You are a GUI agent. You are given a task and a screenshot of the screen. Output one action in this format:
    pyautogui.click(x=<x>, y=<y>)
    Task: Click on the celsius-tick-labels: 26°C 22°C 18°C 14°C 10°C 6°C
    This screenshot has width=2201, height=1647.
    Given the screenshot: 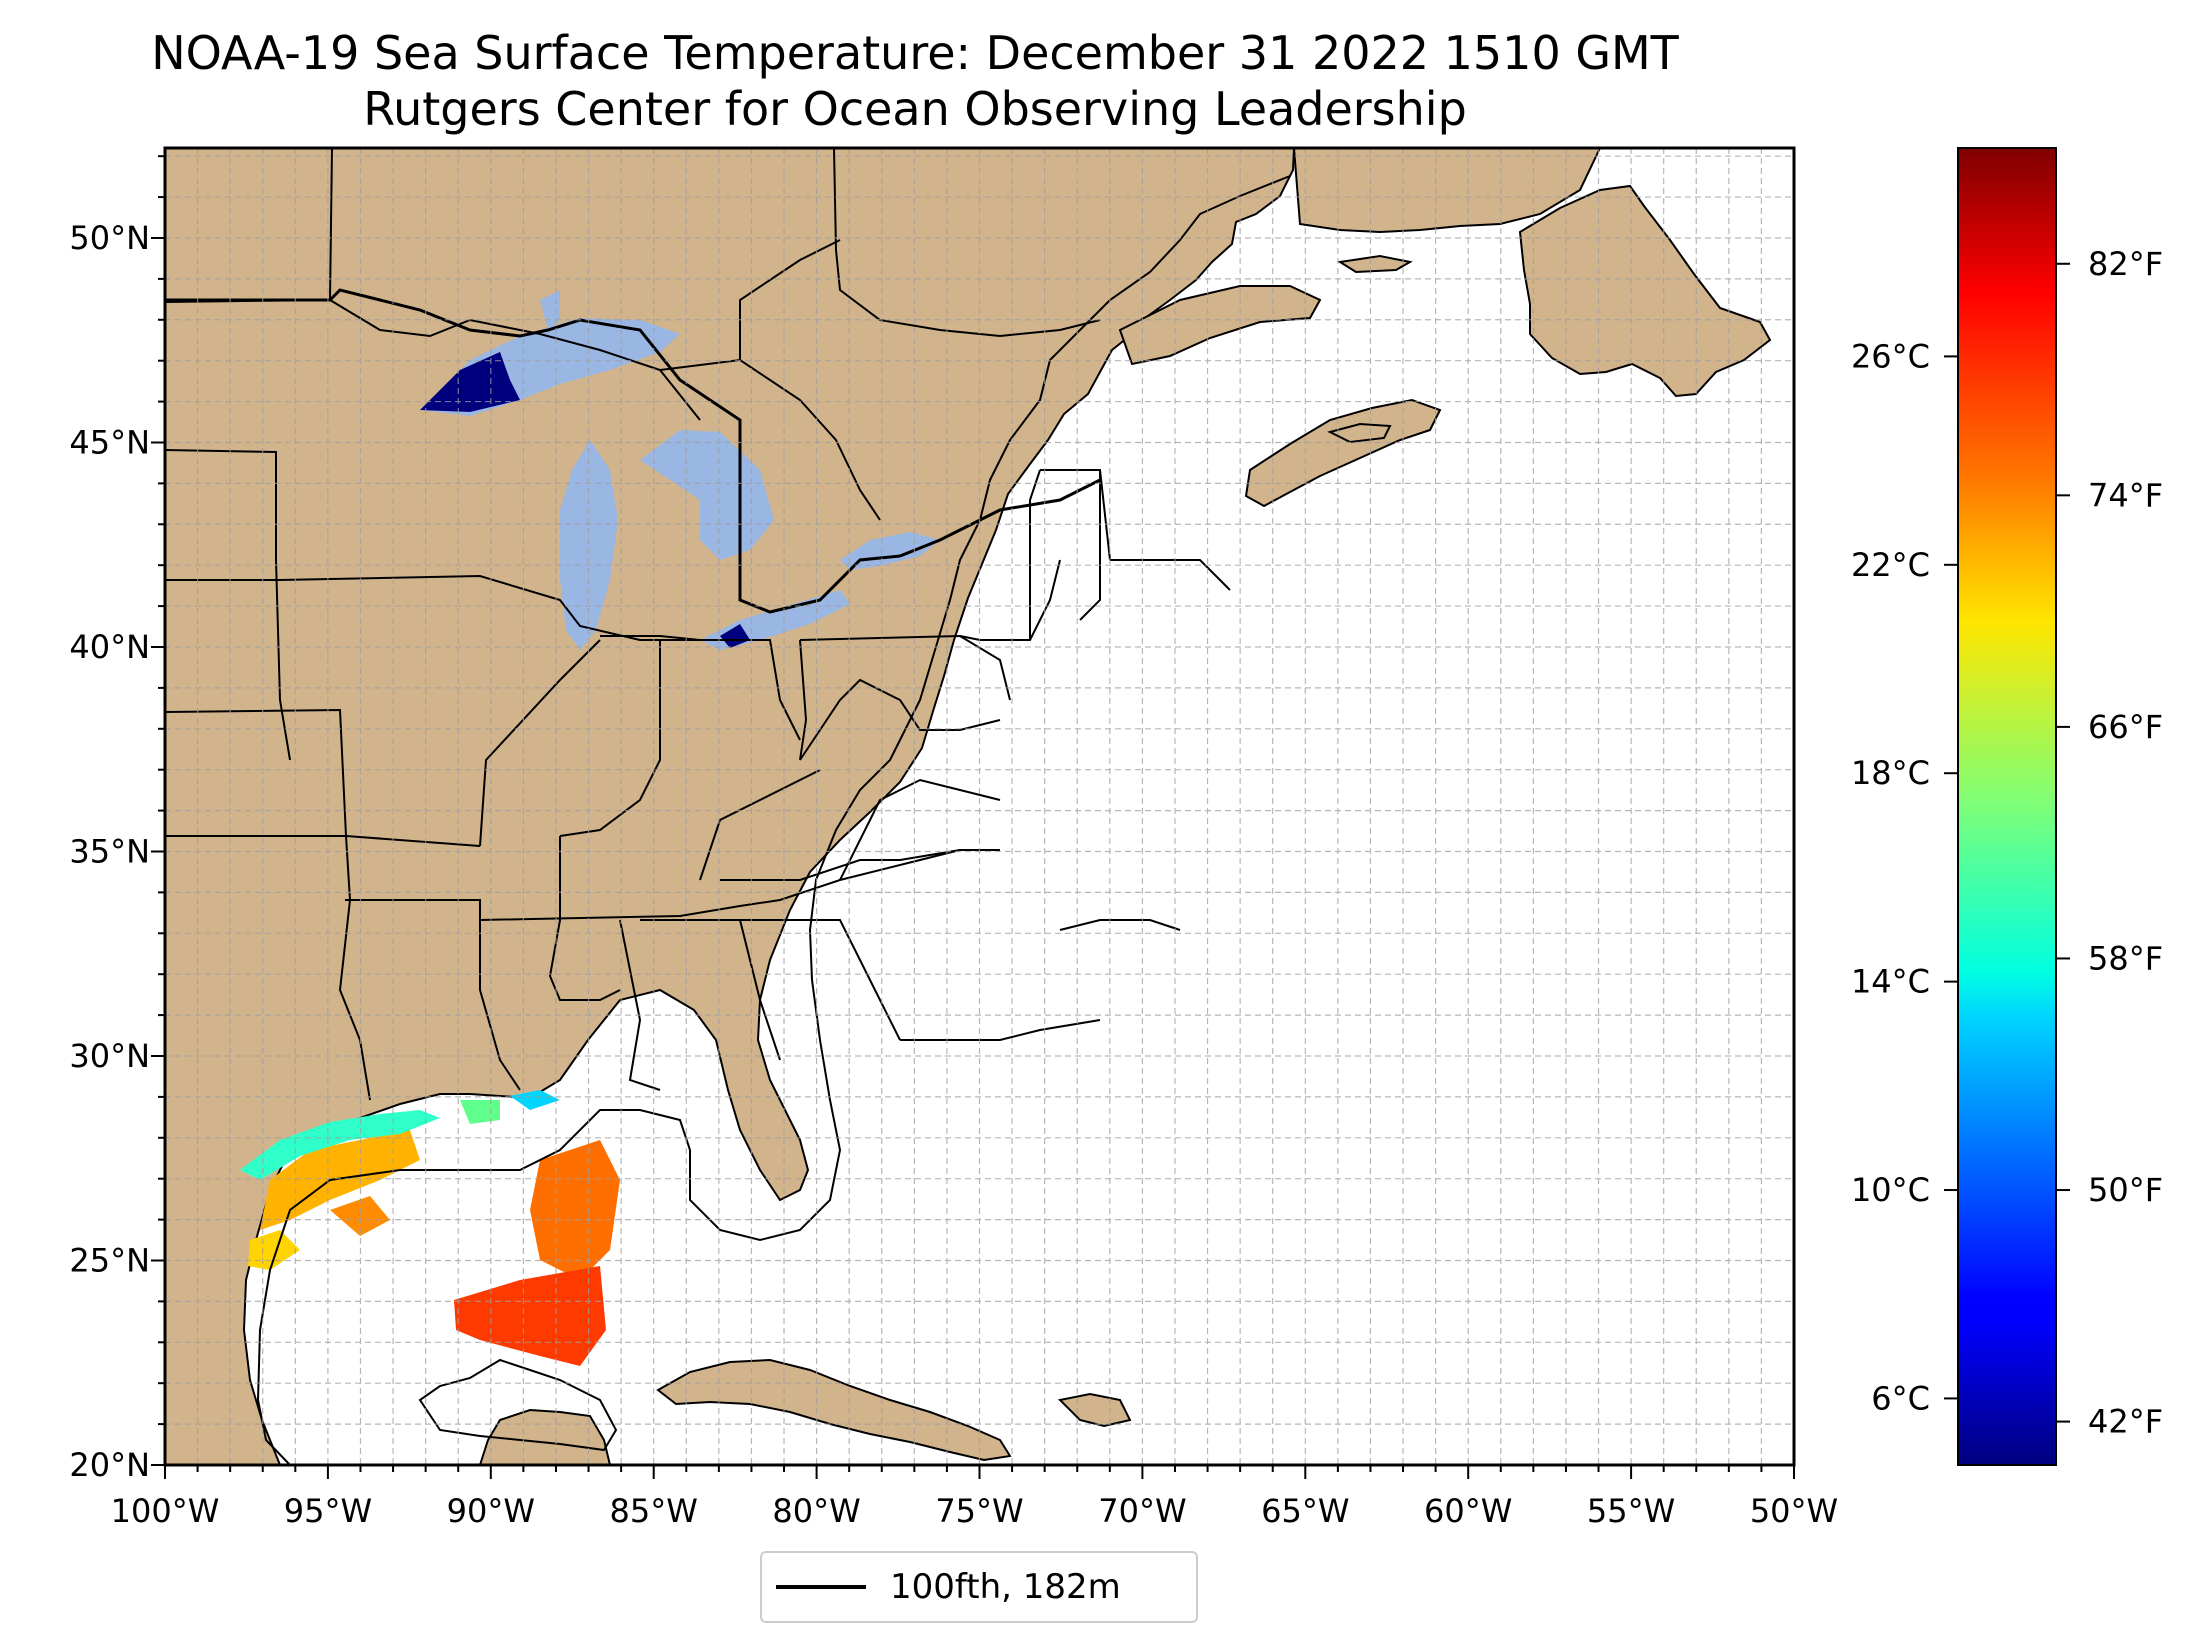 What is the action you would take?
    pyautogui.click(x=1890, y=877)
    